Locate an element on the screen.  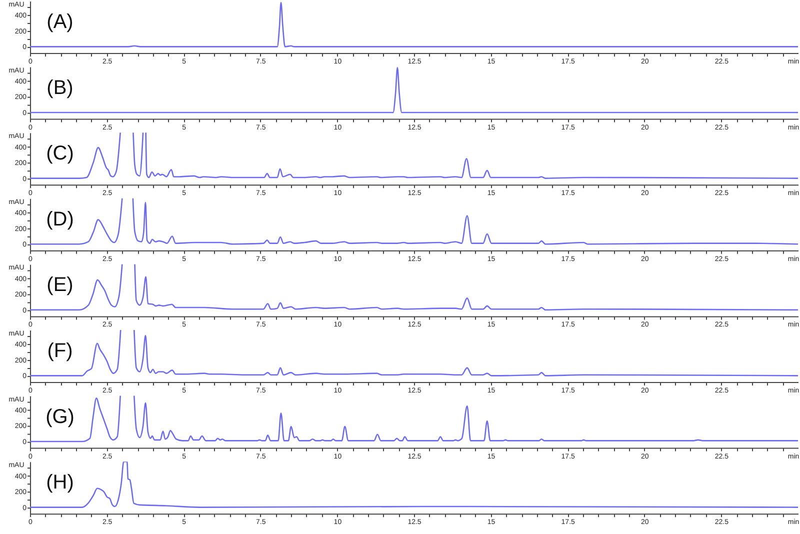
text: (H) is located at coordinates (60, 483).